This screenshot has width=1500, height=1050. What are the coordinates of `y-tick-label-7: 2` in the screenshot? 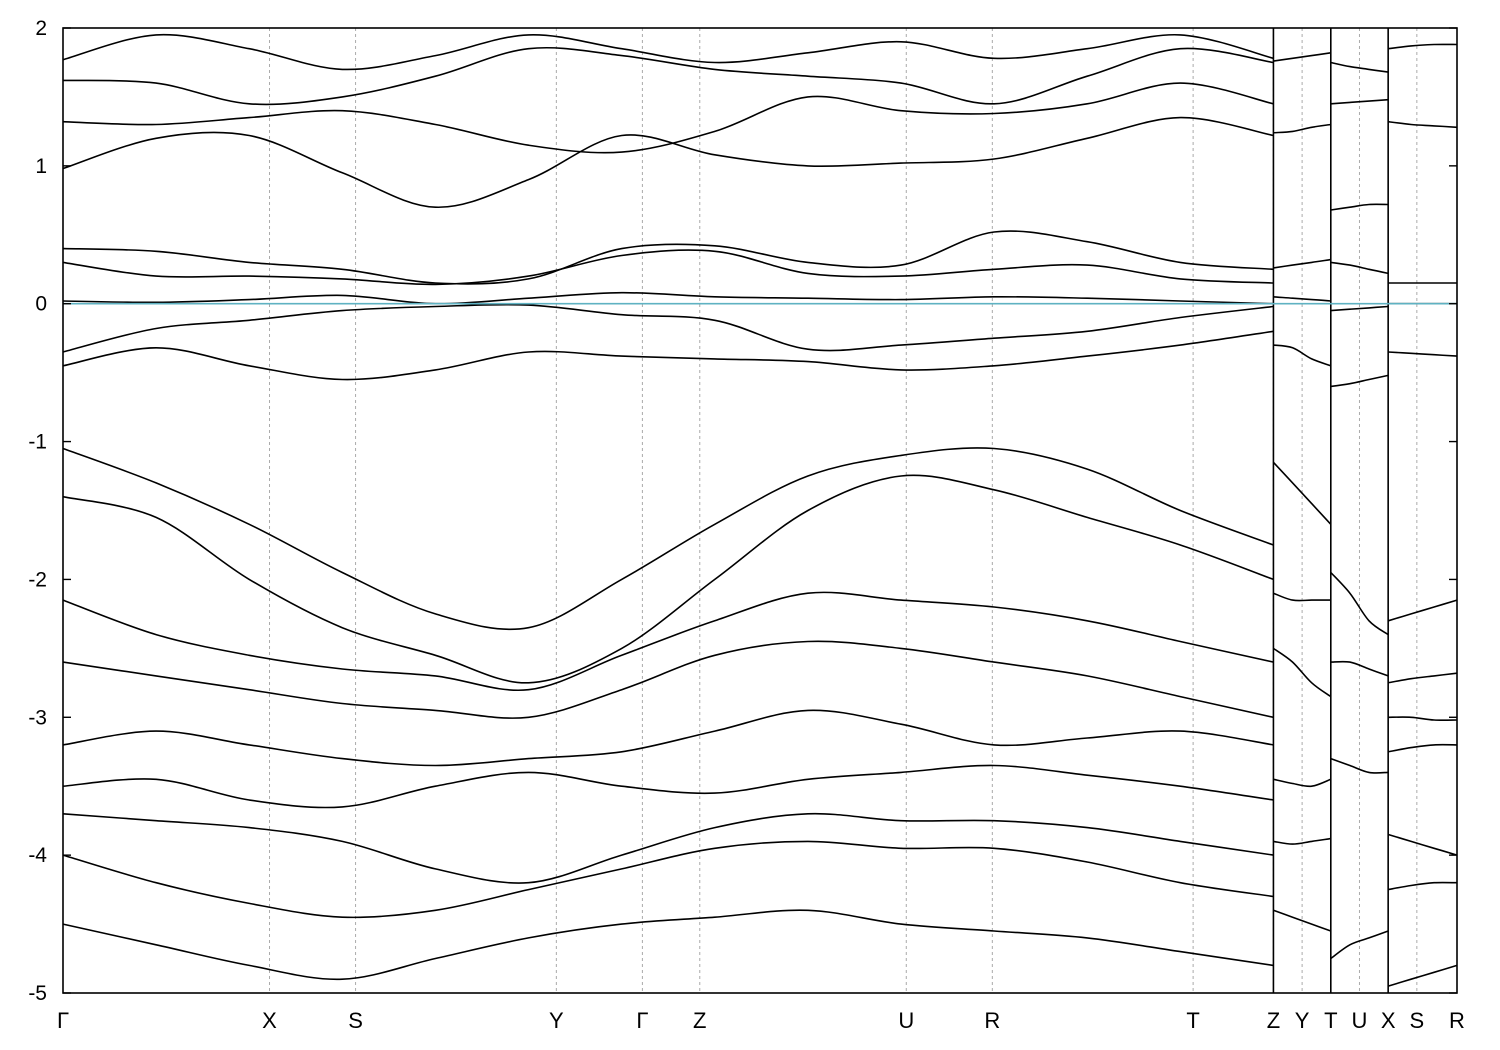 It's located at (41, 28).